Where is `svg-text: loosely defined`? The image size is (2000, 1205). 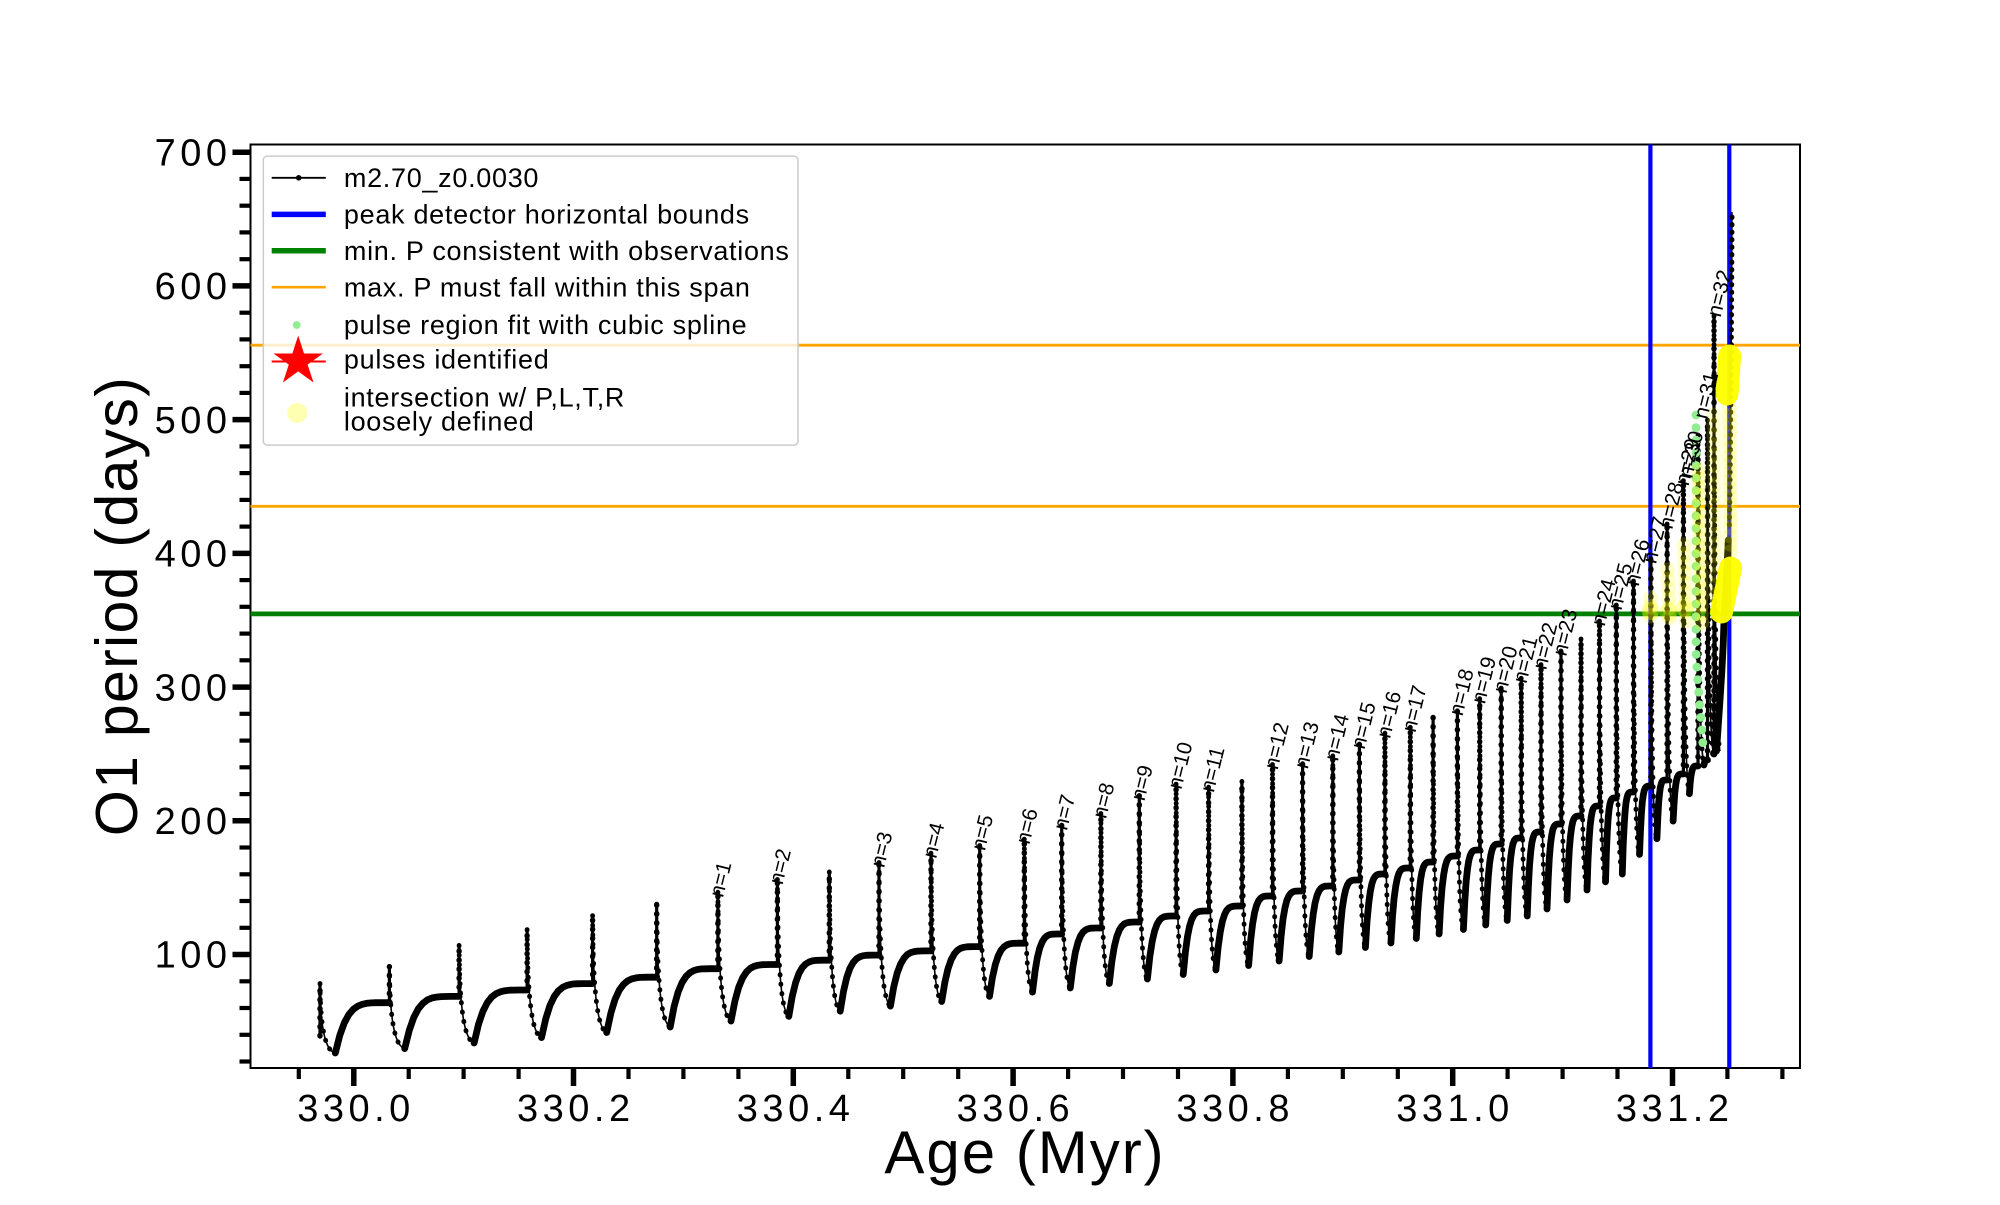
svg-text: loosely defined is located at coordinates (439, 422).